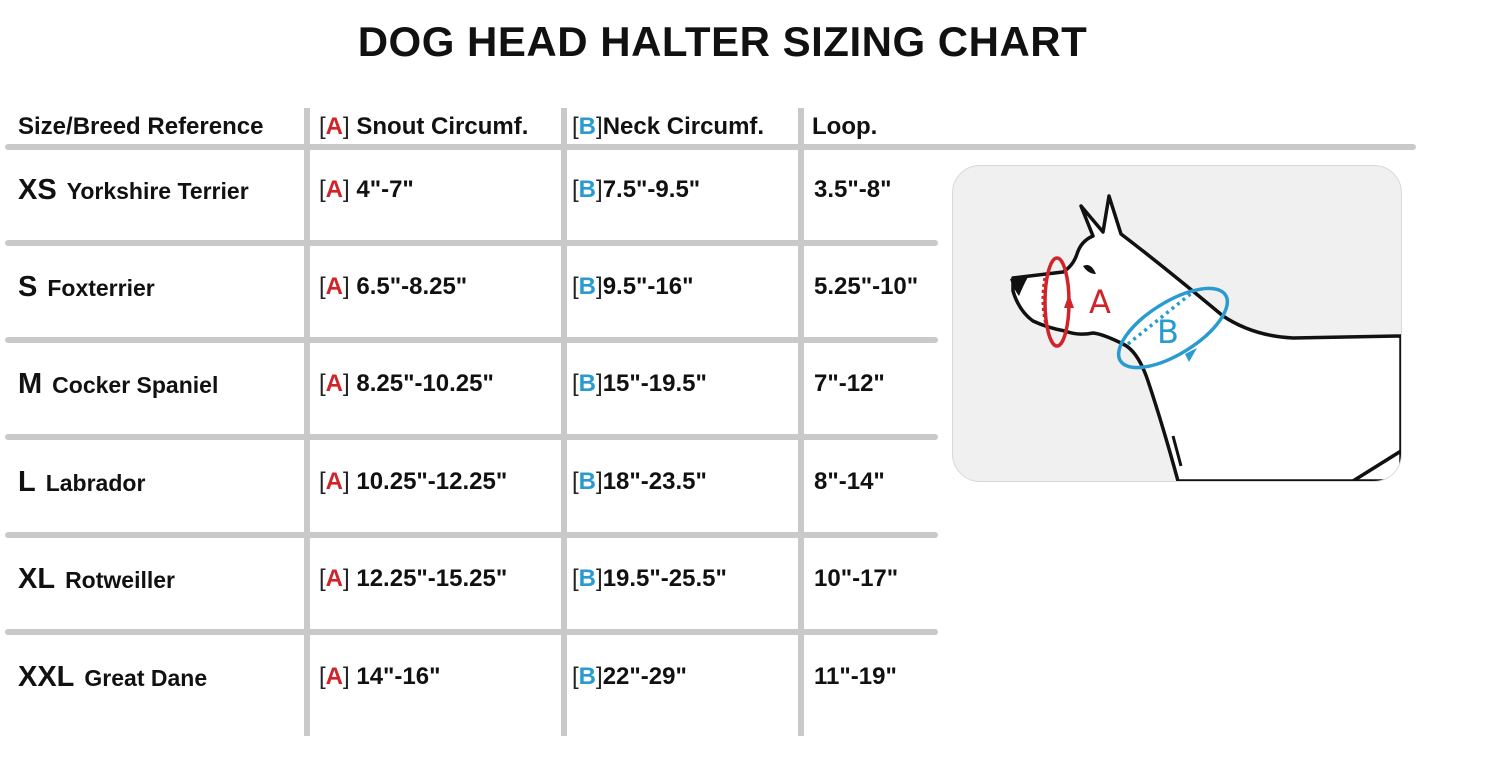 The height and width of the screenshot is (766, 1500). Describe the element at coordinates (28, 287) in the screenshot. I see `size-label: S` at that location.